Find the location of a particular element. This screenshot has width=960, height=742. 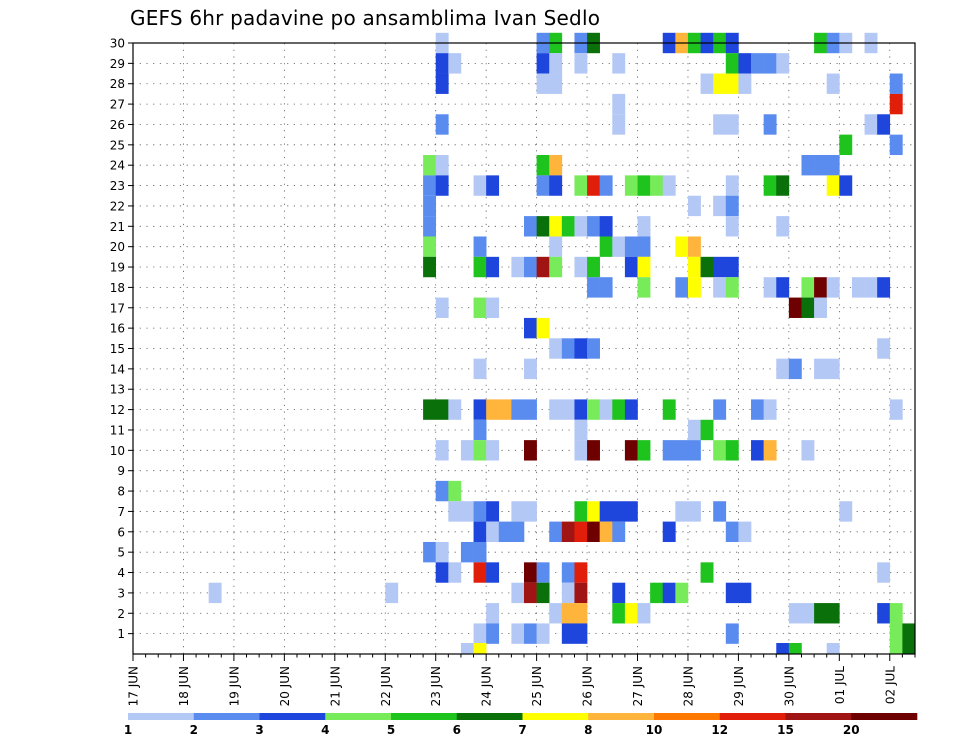

x-tick-label: 19 JUN is located at coordinates (234, 686).